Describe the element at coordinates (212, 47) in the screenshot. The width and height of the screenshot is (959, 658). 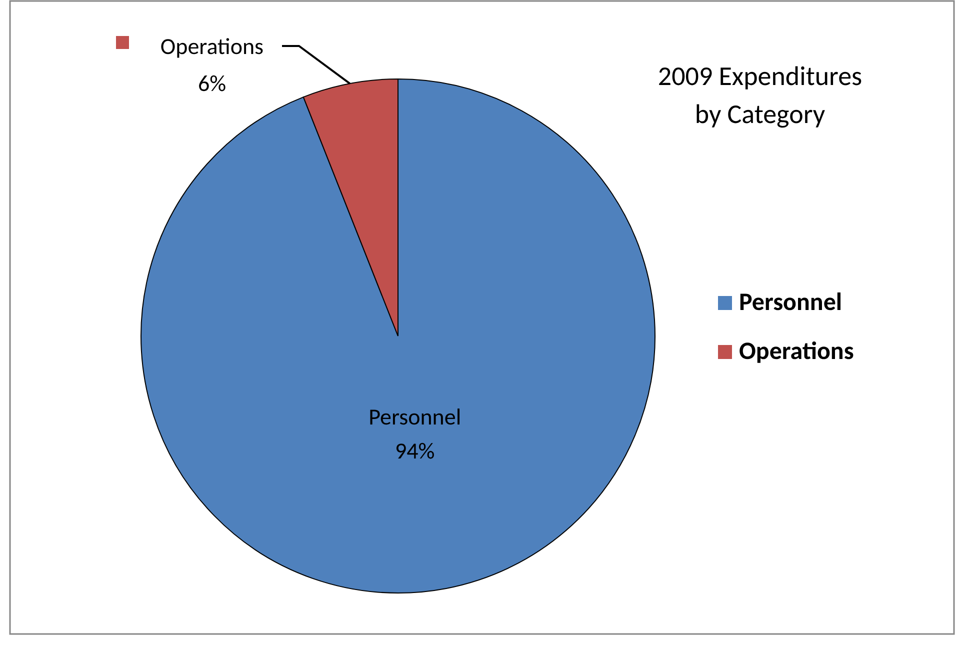
I see `legend-label: Operations` at that location.